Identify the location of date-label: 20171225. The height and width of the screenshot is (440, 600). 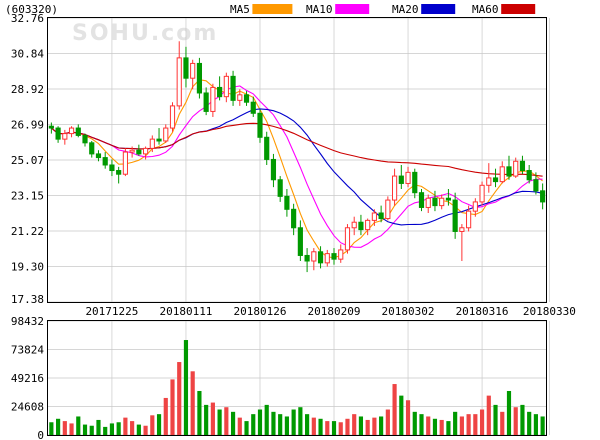
(111, 311).